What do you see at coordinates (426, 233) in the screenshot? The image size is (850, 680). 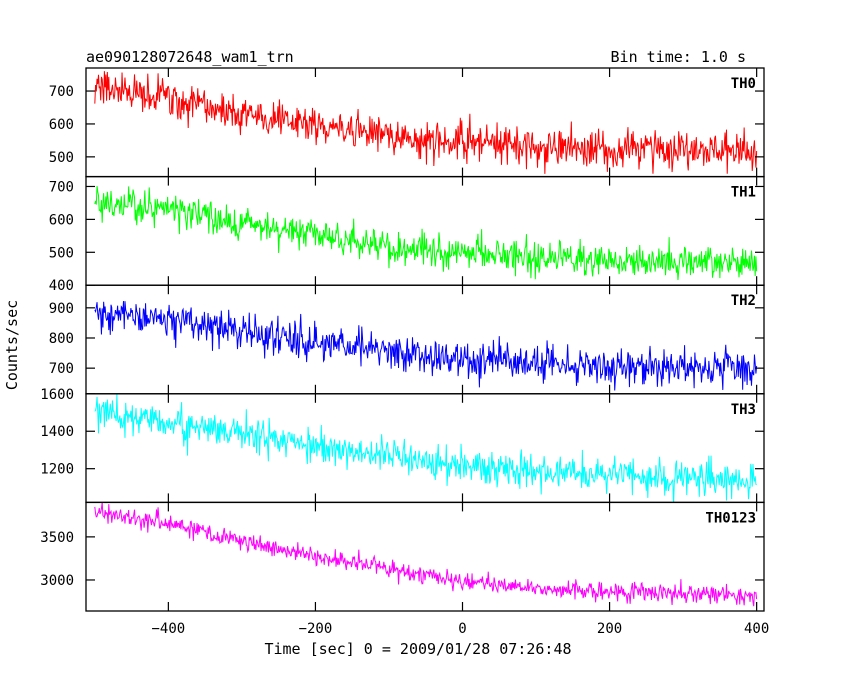 I see `series-line-th1` at bounding box center [426, 233].